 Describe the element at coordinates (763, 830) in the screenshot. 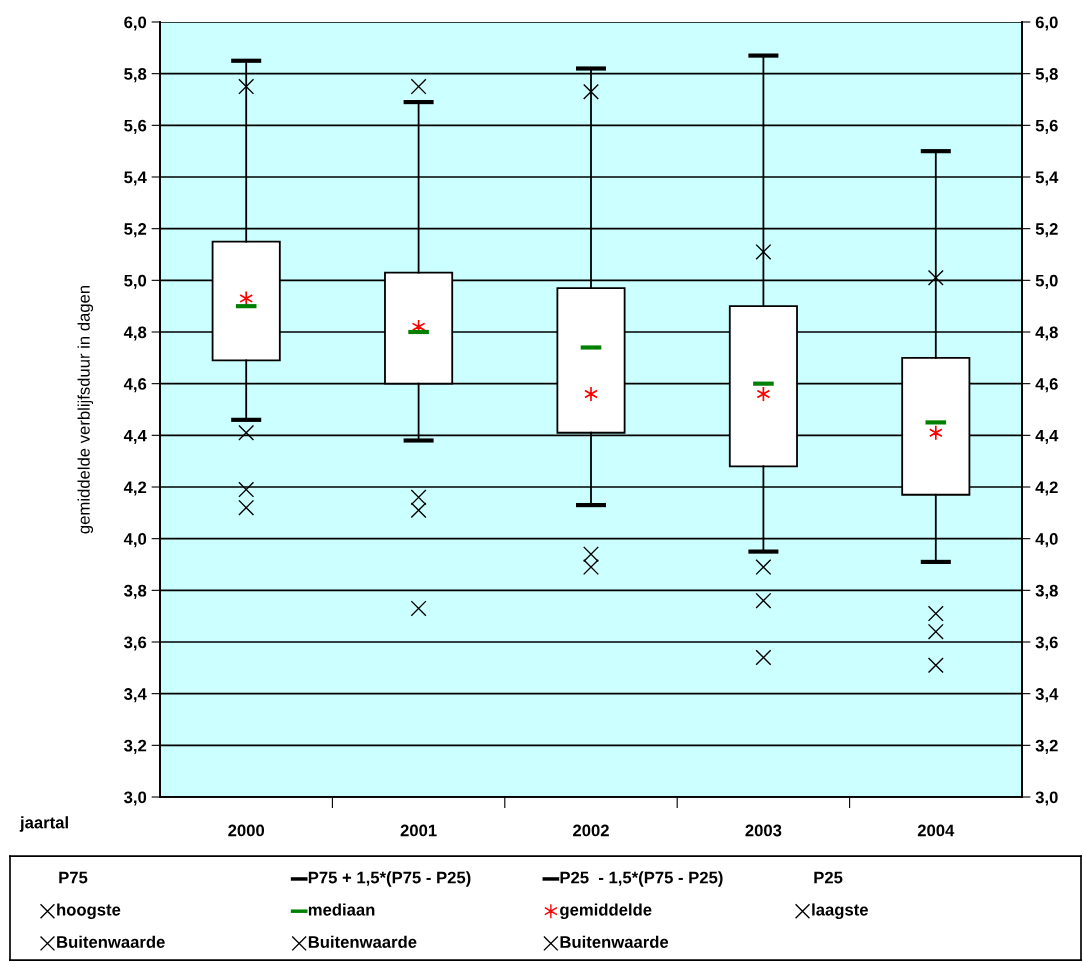

I see `x-tick-label: 2003` at that location.